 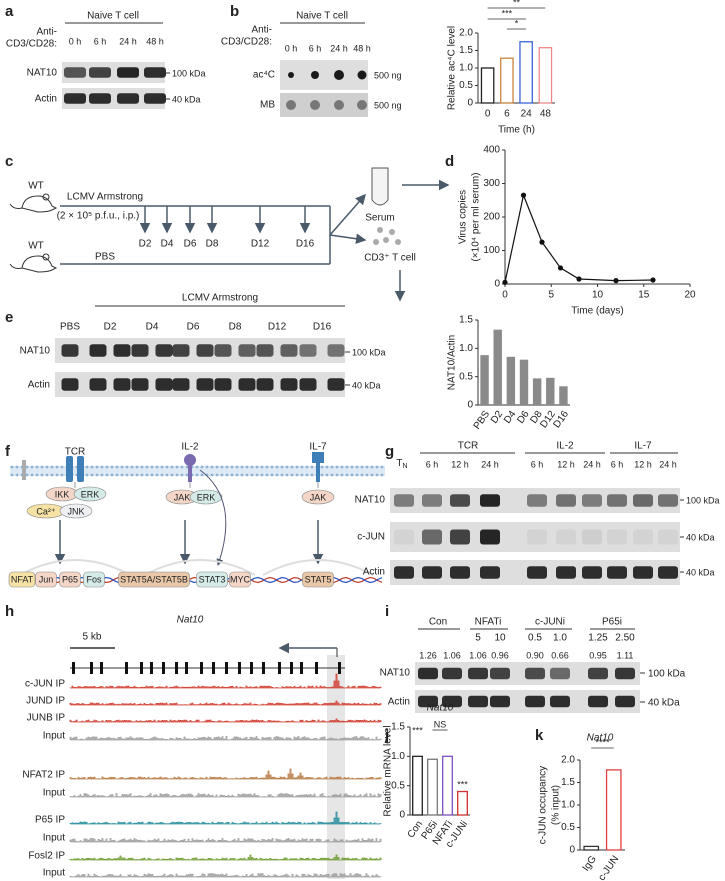 What do you see at coordinates (267, 105) in the screenshot?
I see `row-label: MB` at bounding box center [267, 105].